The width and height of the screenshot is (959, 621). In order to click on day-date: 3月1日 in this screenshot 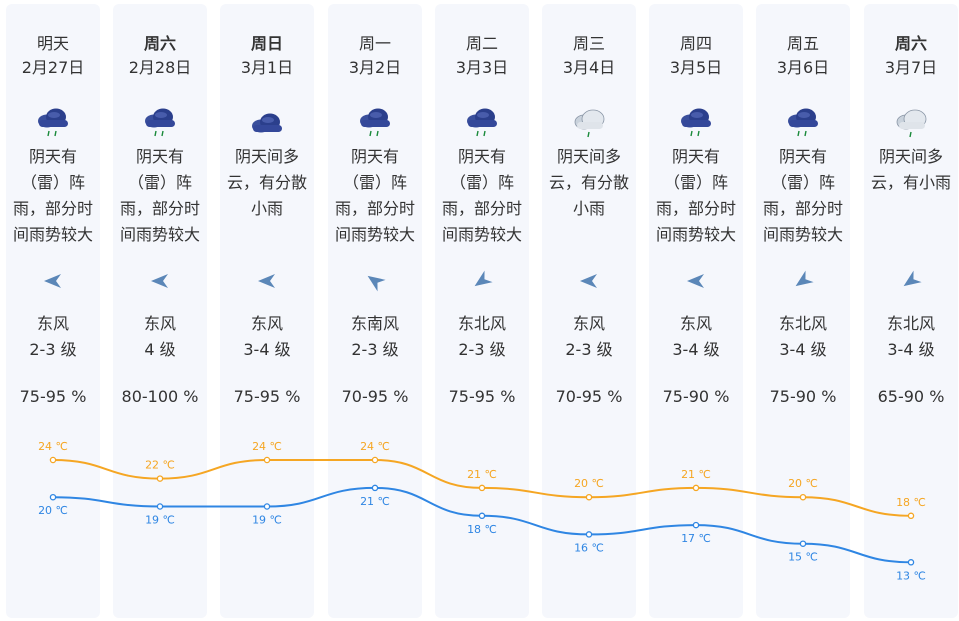, I will do `click(267, 67)`.